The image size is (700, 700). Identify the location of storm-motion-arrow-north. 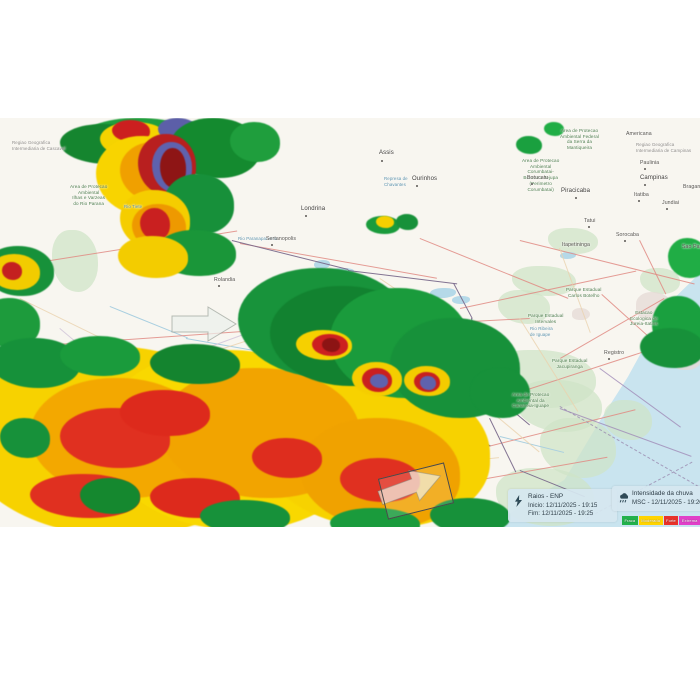
(205, 324).